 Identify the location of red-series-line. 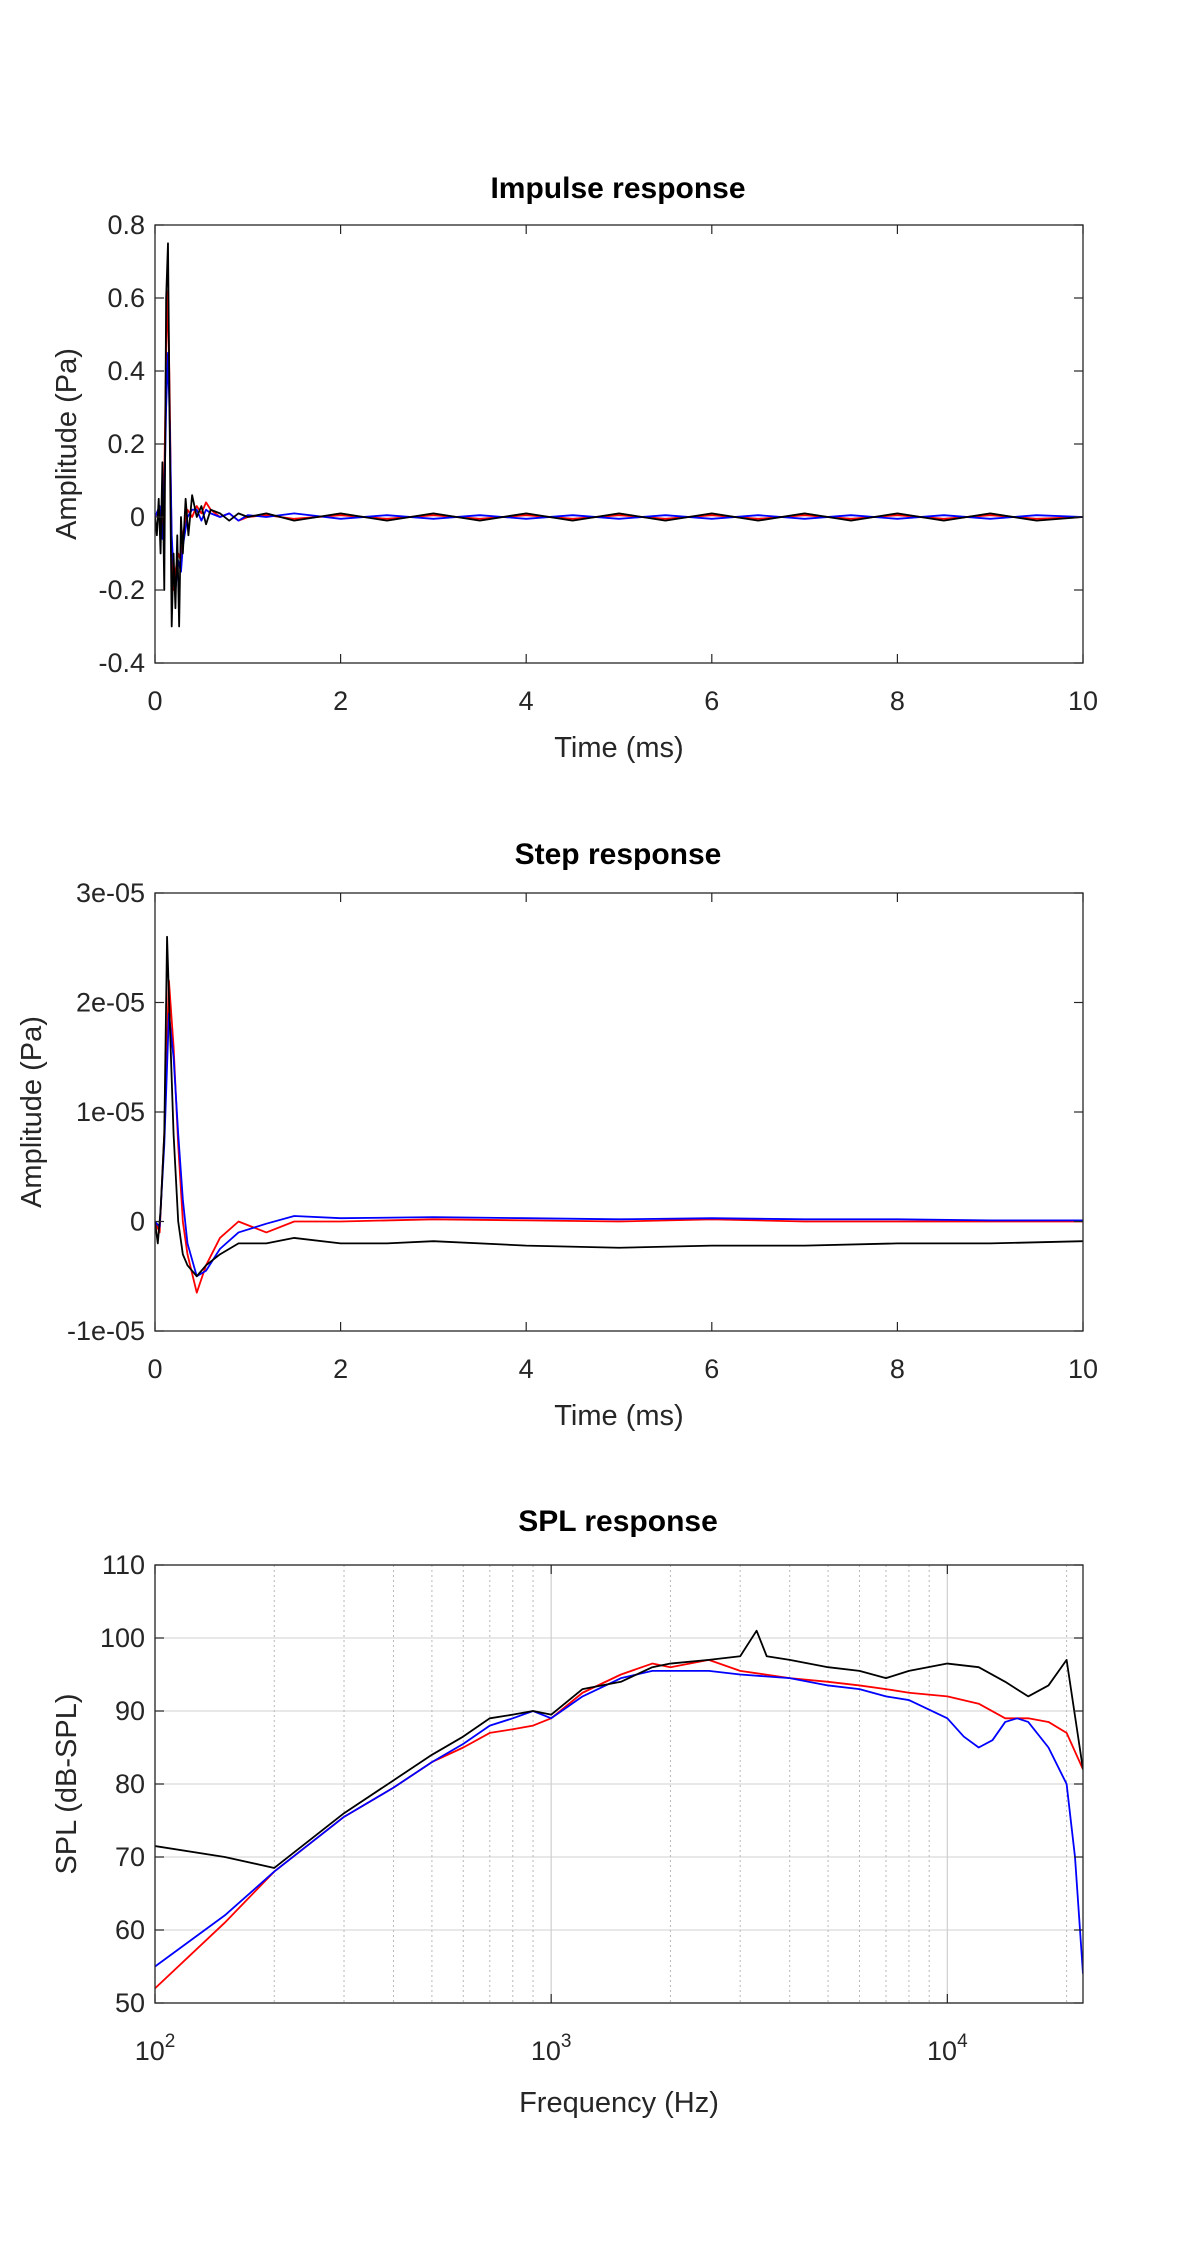
(619, 1136).